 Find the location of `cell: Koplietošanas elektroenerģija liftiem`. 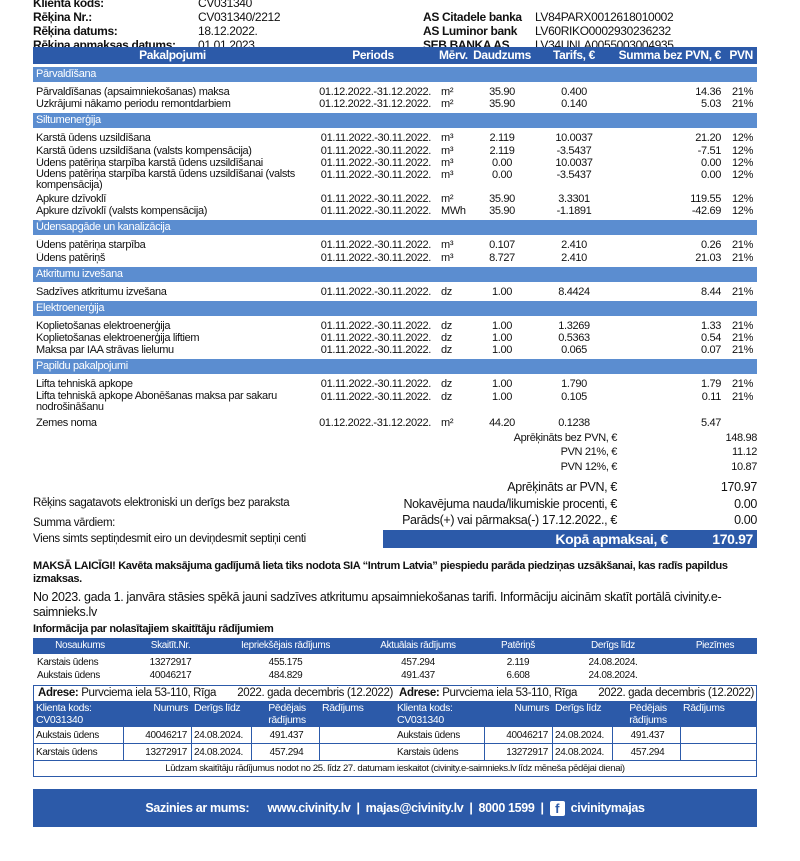

cell: Koplietošanas elektroenerģija liftiem is located at coordinates (118, 338).